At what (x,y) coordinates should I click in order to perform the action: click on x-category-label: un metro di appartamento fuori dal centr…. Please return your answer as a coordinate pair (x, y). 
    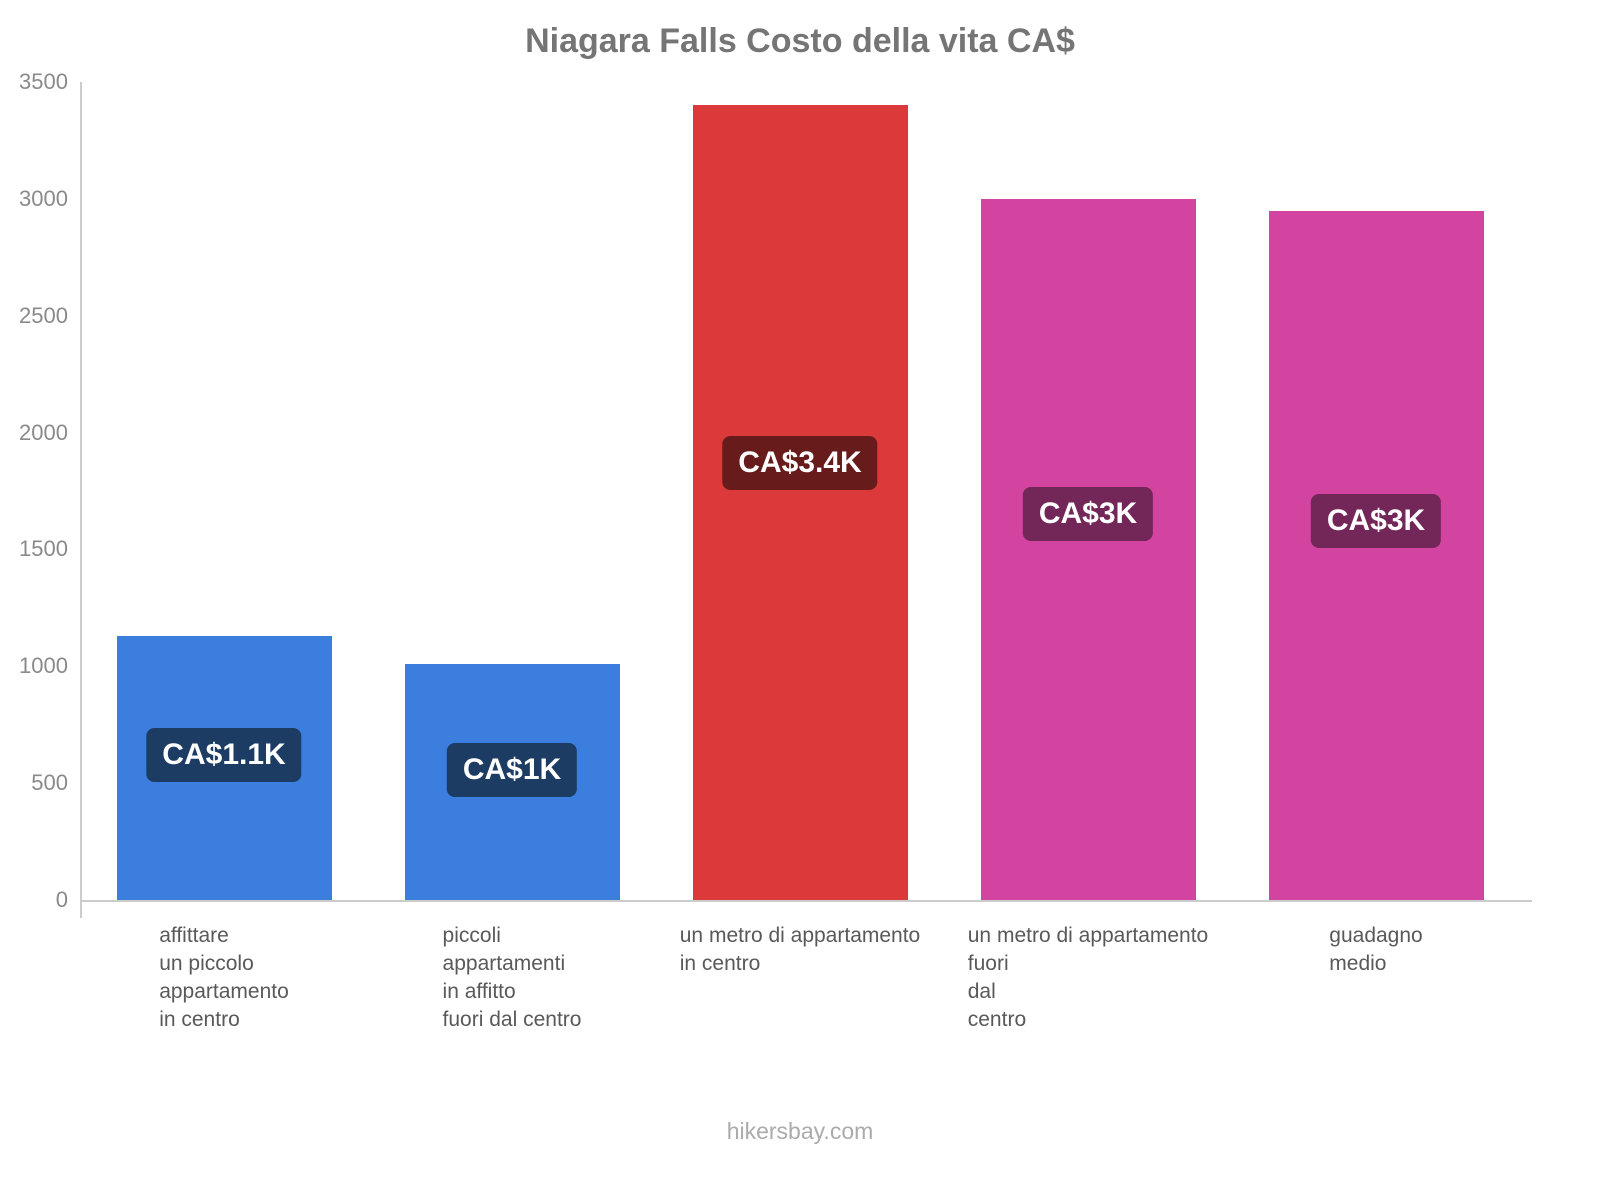
    Looking at the image, I should click on (1088, 977).